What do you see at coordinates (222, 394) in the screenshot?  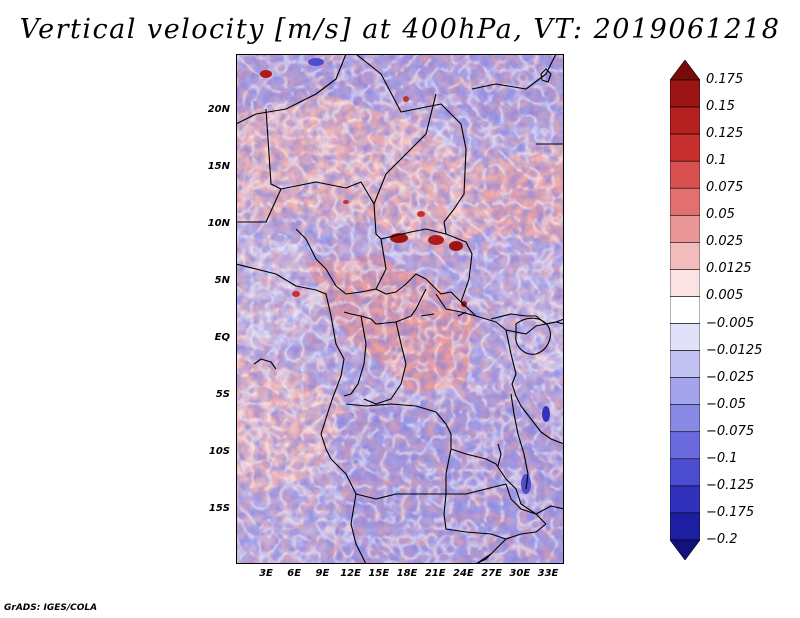 I see `latitude-label: 5S` at bounding box center [222, 394].